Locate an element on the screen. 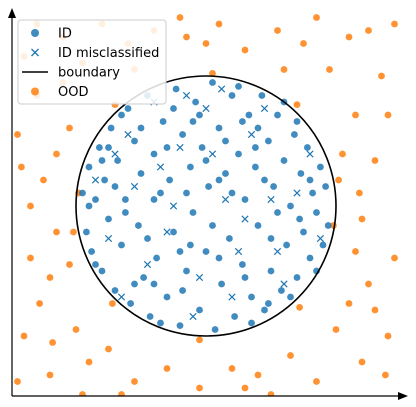  legend-marker is located at coordinates (35, 91).